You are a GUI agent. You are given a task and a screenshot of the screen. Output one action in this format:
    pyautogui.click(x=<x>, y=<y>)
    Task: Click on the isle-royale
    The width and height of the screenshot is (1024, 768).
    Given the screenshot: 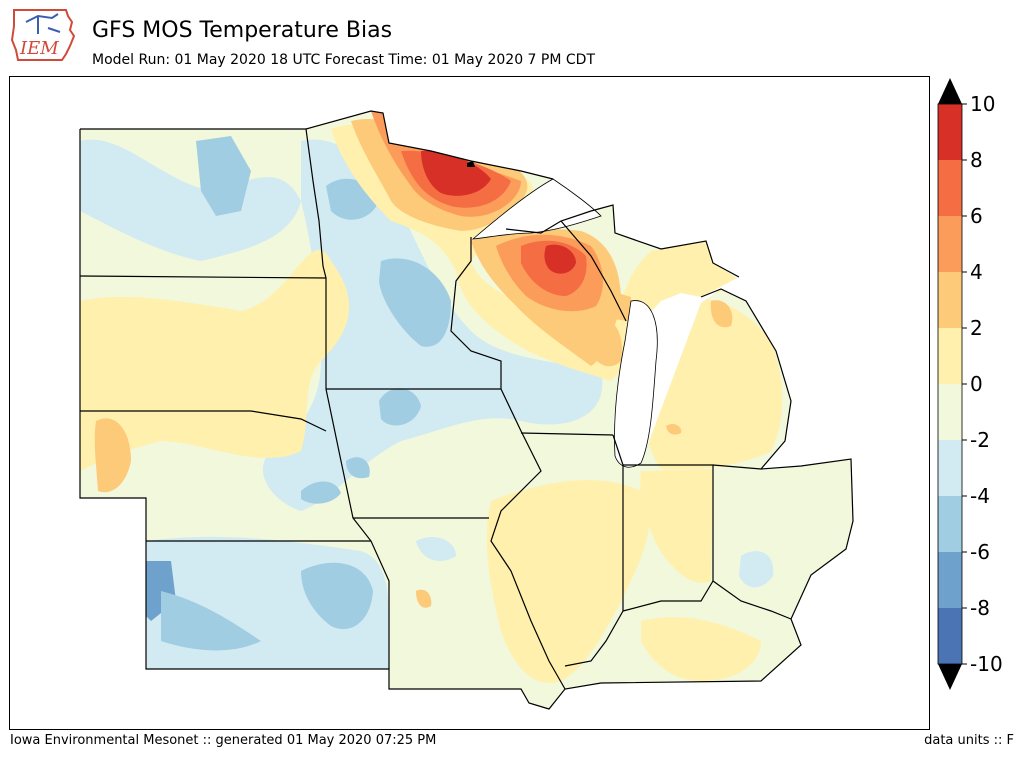 What is the action you would take?
    pyautogui.click(x=471, y=164)
    